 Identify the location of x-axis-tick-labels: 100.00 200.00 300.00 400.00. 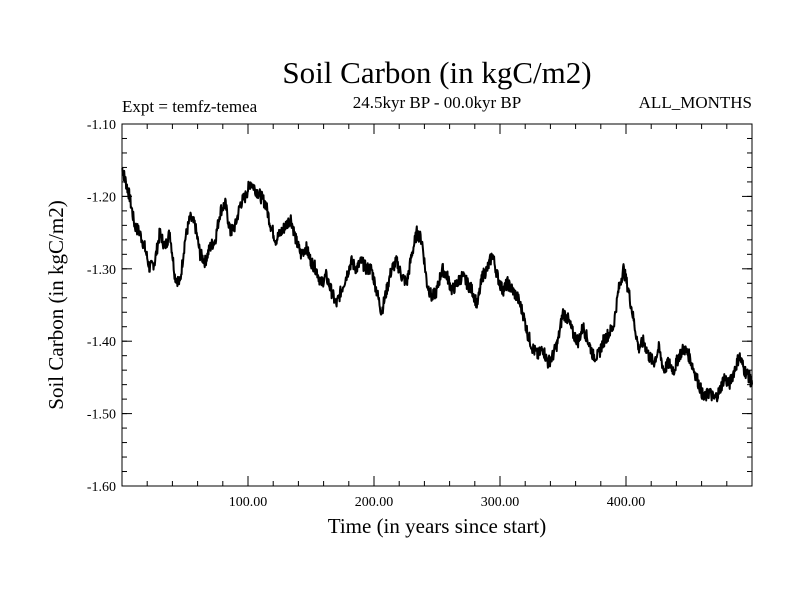
(437, 502).